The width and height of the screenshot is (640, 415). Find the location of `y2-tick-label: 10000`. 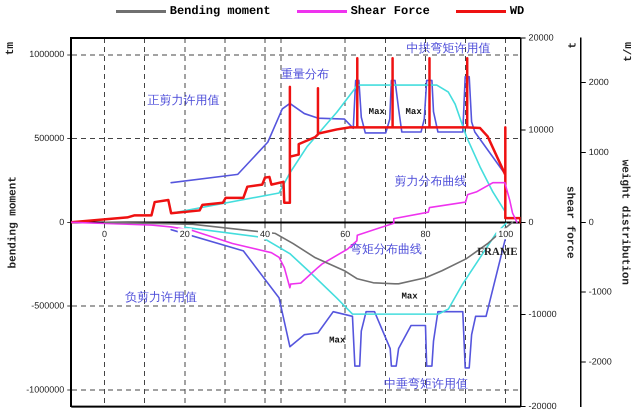

y2-tick-label: 10000 is located at coordinates (541, 129).